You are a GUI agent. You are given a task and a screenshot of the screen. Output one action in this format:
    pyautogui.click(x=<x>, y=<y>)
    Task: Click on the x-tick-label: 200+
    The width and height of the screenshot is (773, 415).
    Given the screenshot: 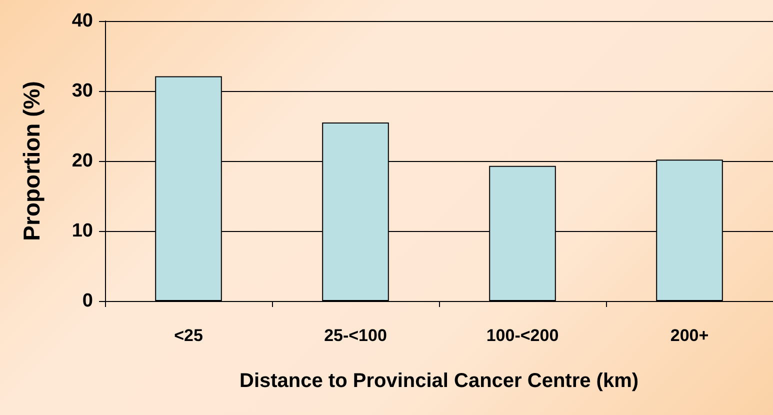 What is the action you would take?
    pyautogui.click(x=689, y=335)
    